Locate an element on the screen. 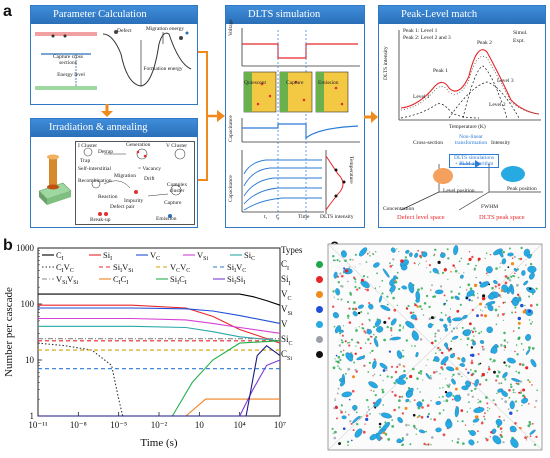 The height and width of the screenshot is (458, 550). generation-label: Generation is located at coordinates (138, 145).